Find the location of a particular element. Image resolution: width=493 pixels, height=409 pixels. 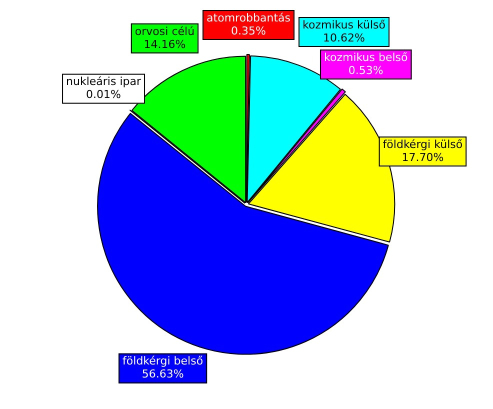

data-label: 56.63% is located at coordinates (163, 374).